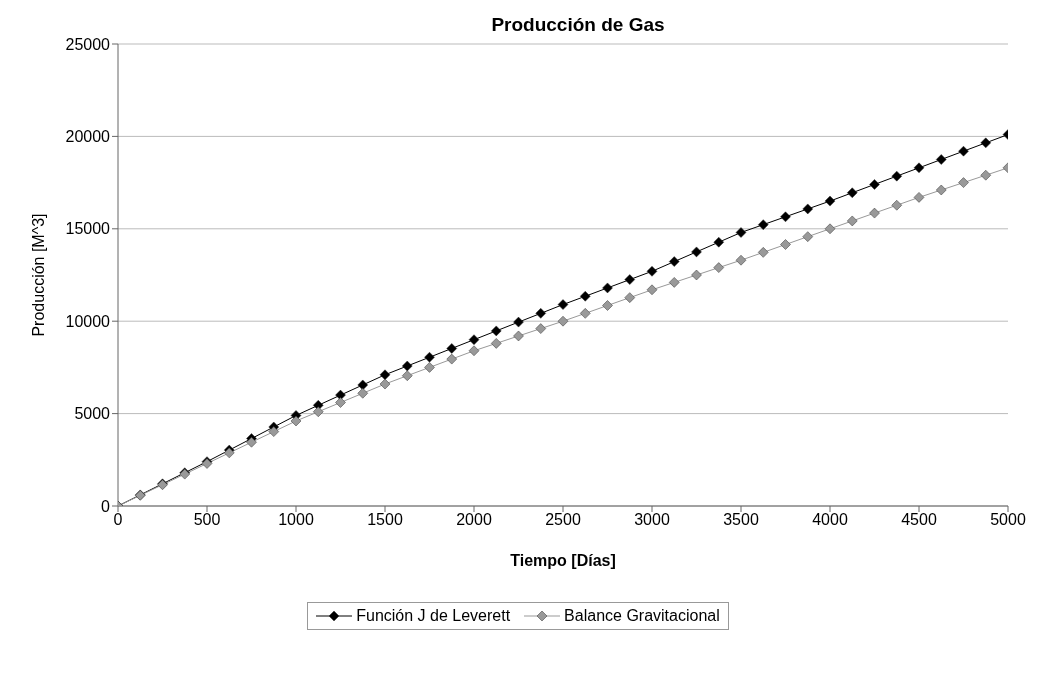  I want to click on x-tick-label: 500, so click(207, 520).